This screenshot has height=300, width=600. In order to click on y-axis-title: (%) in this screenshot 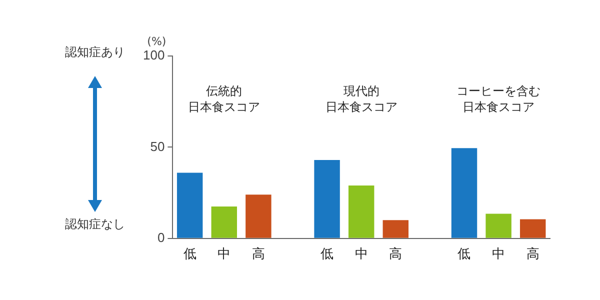, I will do `click(156, 41)`.